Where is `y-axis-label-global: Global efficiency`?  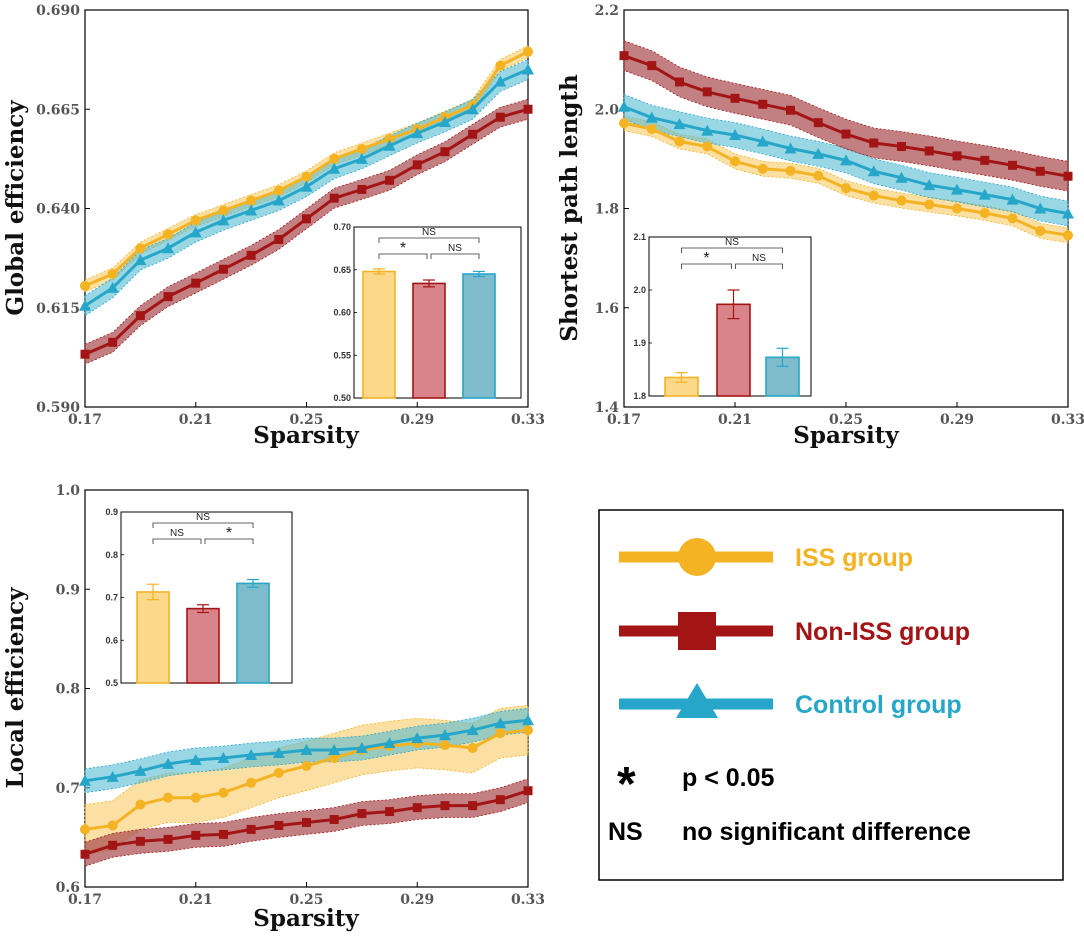 y-axis-label-global: Global efficiency is located at coordinates (15, 208).